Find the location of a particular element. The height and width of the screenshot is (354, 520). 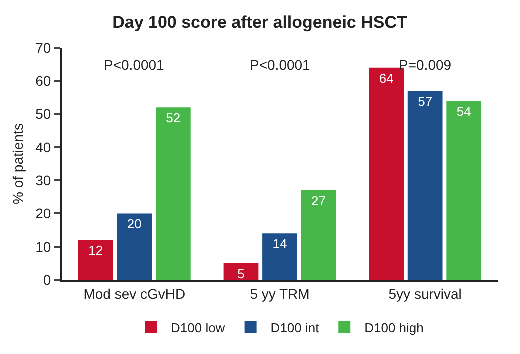

legend-label: D100 int is located at coordinates (295, 328).